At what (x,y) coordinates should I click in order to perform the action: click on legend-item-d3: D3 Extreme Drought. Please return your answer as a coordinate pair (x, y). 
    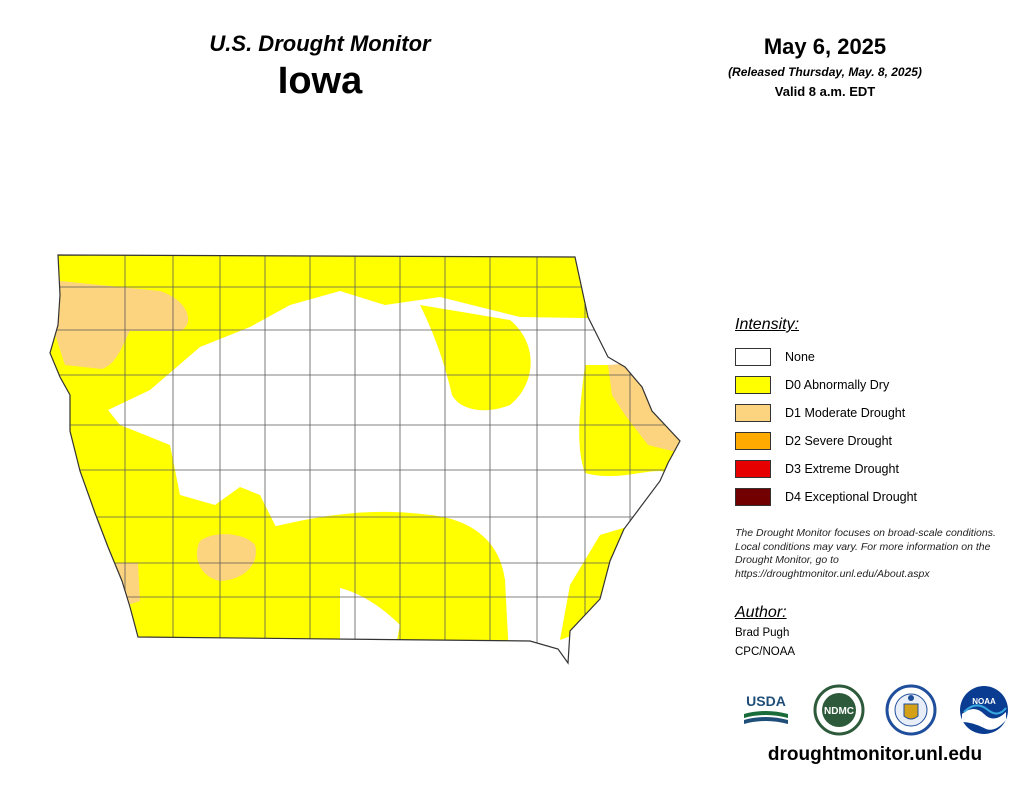
    Looking at the image, I should click on (875, 469).